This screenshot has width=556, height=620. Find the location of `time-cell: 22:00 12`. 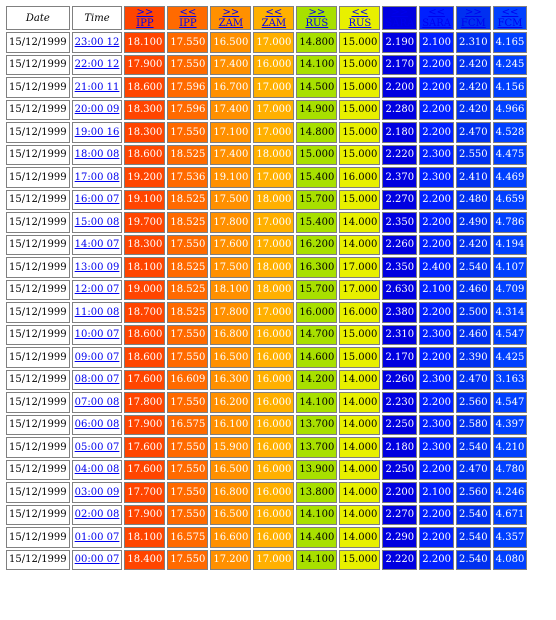

time-cell: 22:00 12 is located at coordinates (97, 64).